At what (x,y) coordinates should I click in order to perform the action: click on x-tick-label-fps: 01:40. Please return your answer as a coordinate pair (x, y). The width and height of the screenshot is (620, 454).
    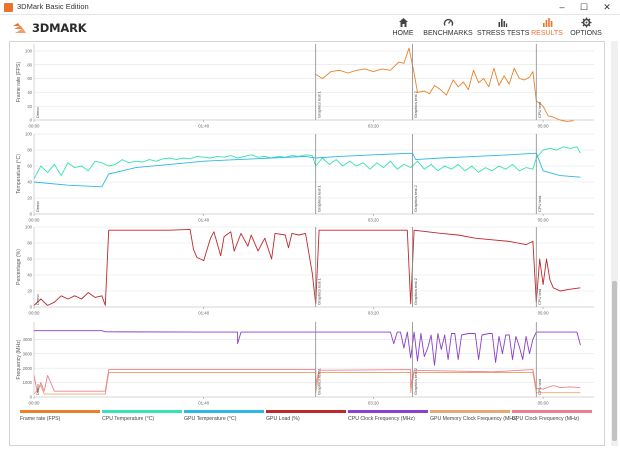
    Looking at the image, I should click on (204, 126).